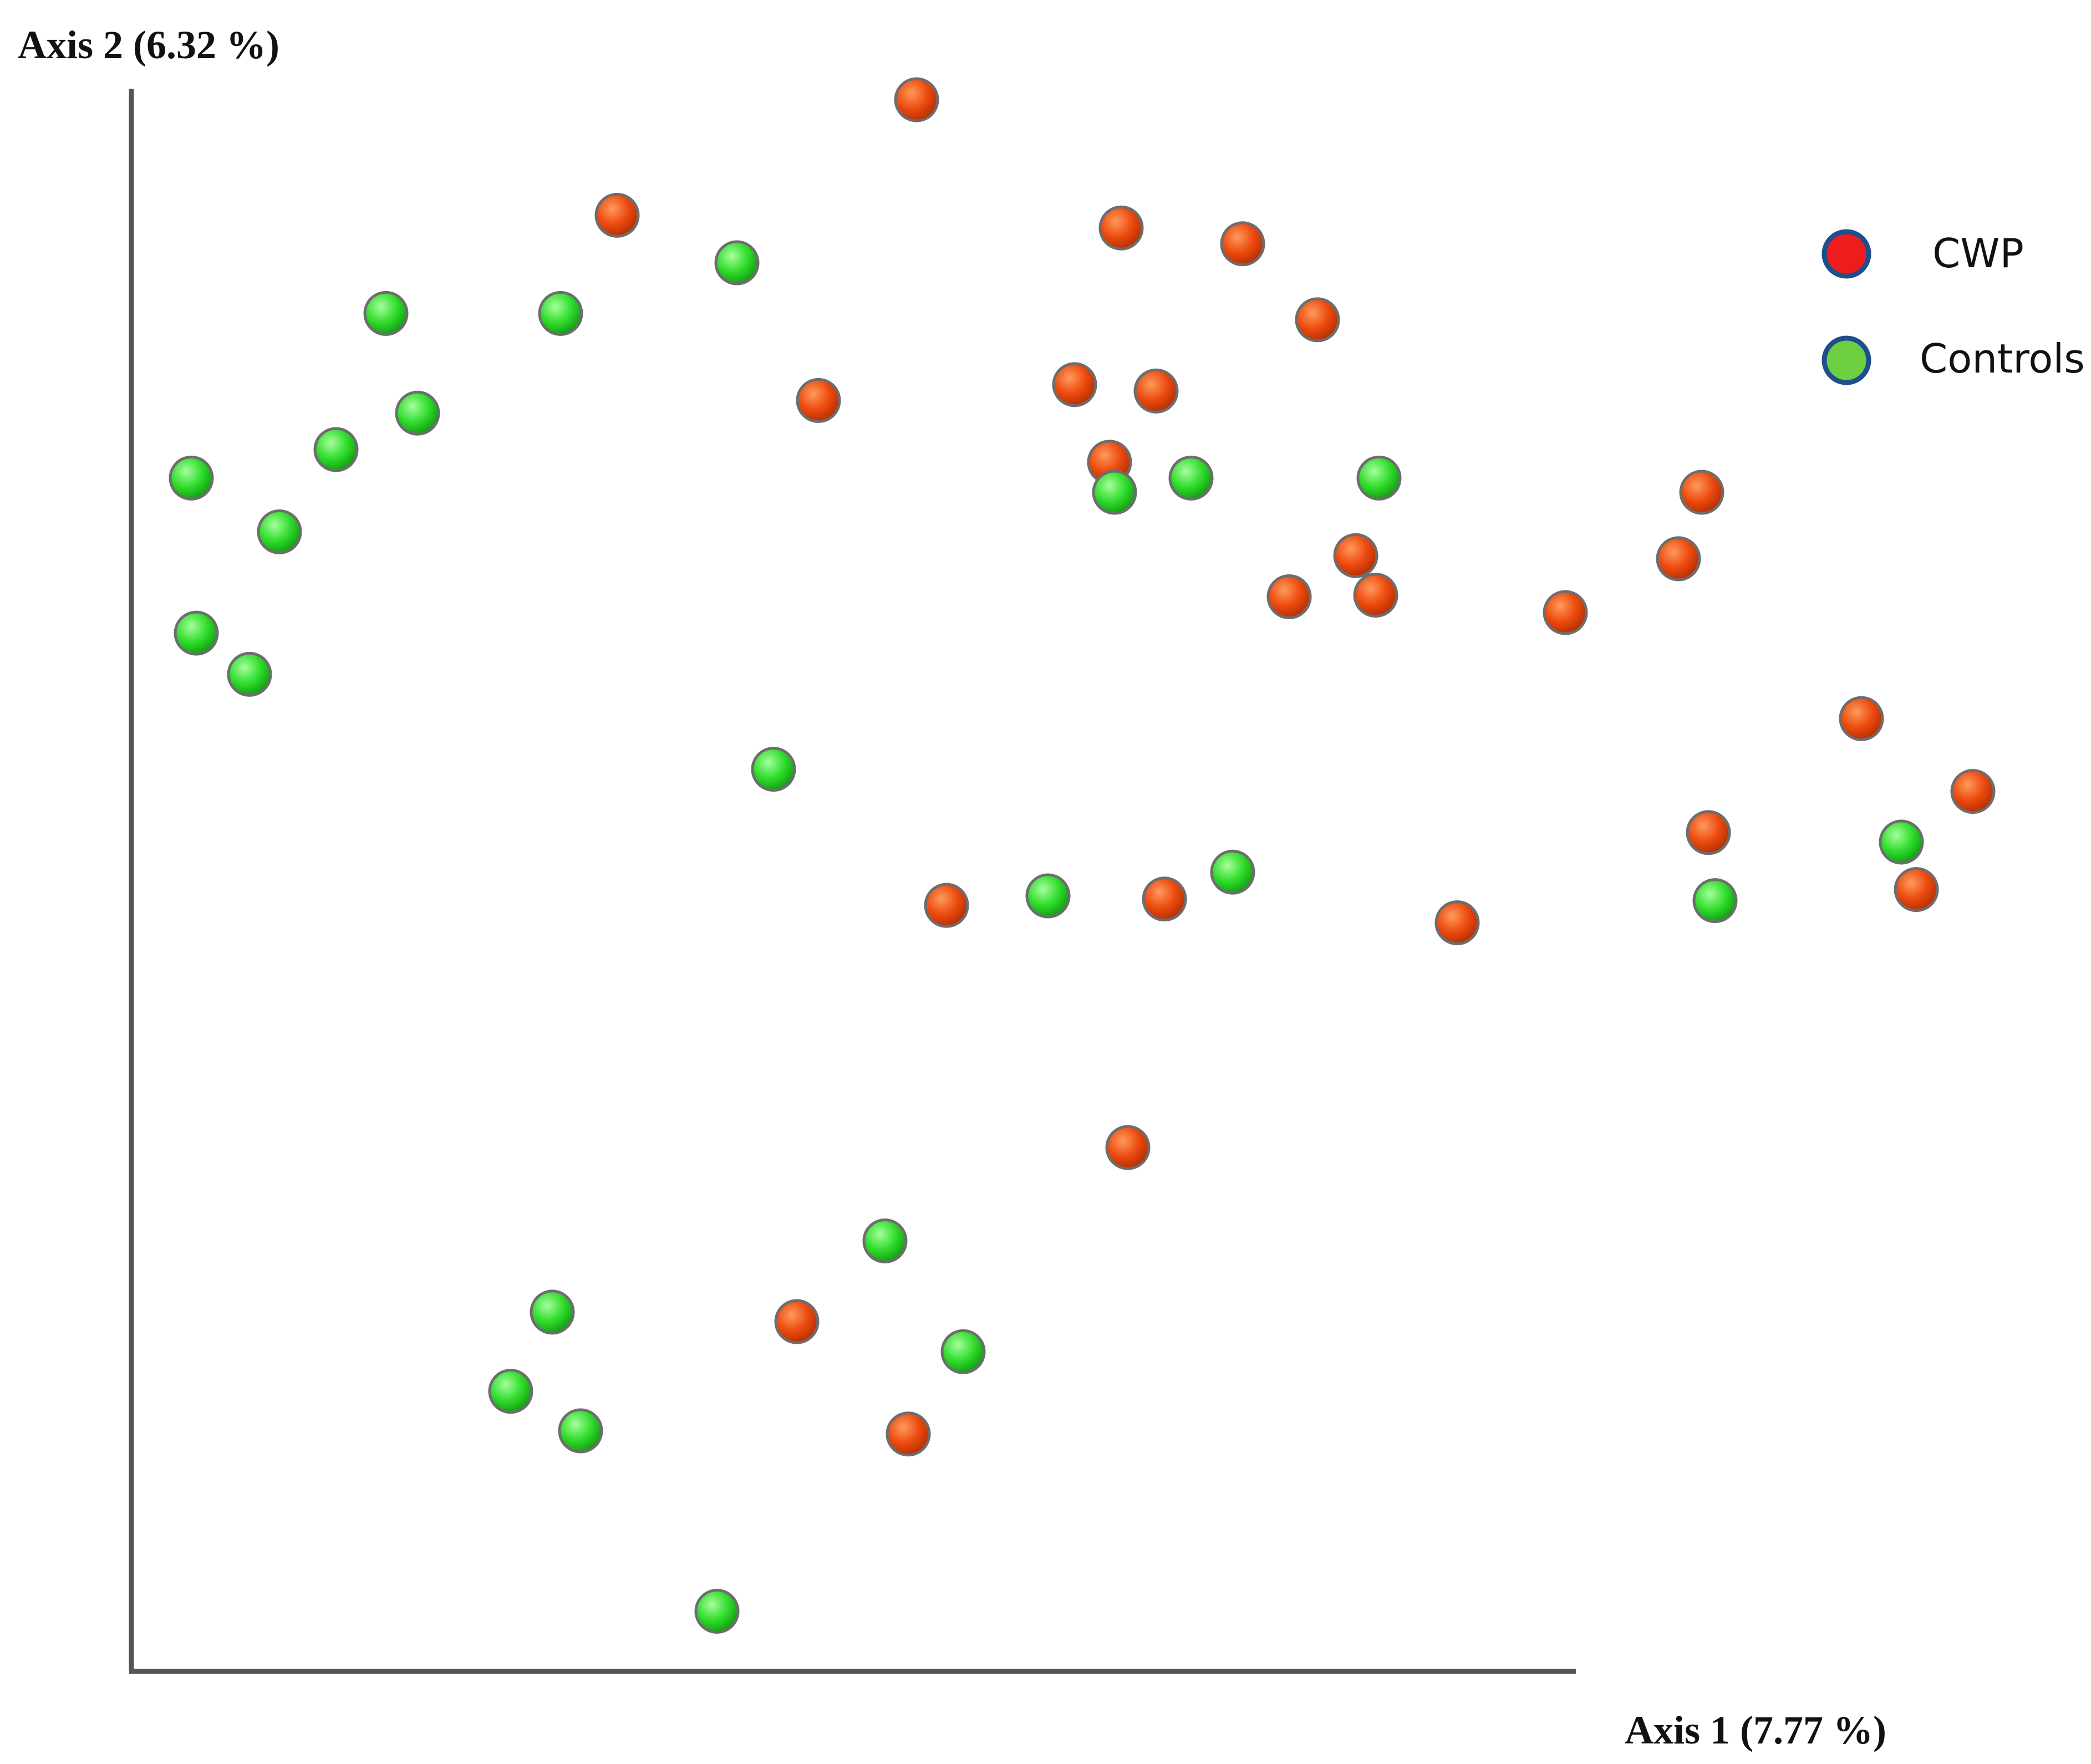 The height and width of the screenshot is (1764, 2091). Describe the element at coordinates (1846, 254) in the screenshot. I see `legend-marker-cwp` at that location.